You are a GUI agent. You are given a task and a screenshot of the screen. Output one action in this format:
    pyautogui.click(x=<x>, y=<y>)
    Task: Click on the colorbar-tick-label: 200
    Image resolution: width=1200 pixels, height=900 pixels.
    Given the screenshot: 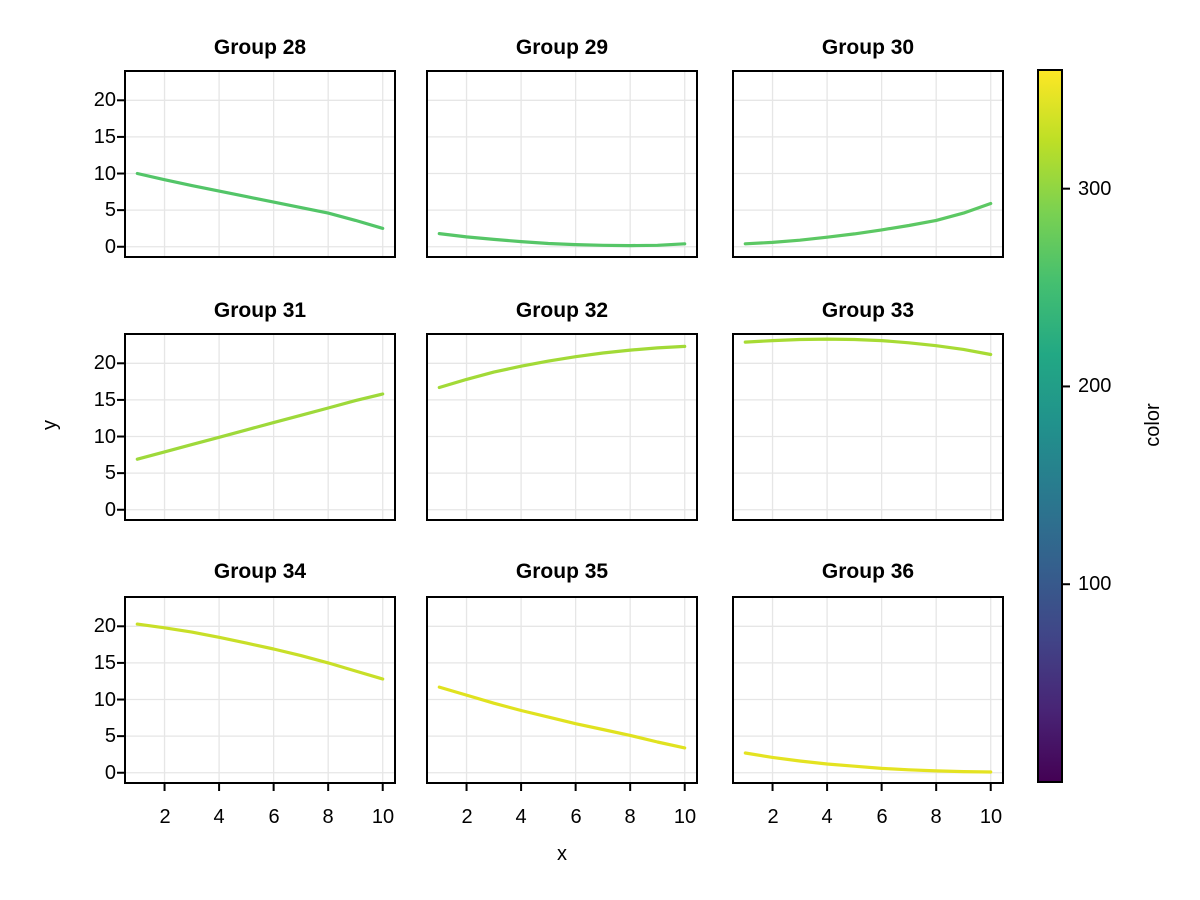 What is the action you would take?
    pyautogui.click(x=1095, y=386)
    